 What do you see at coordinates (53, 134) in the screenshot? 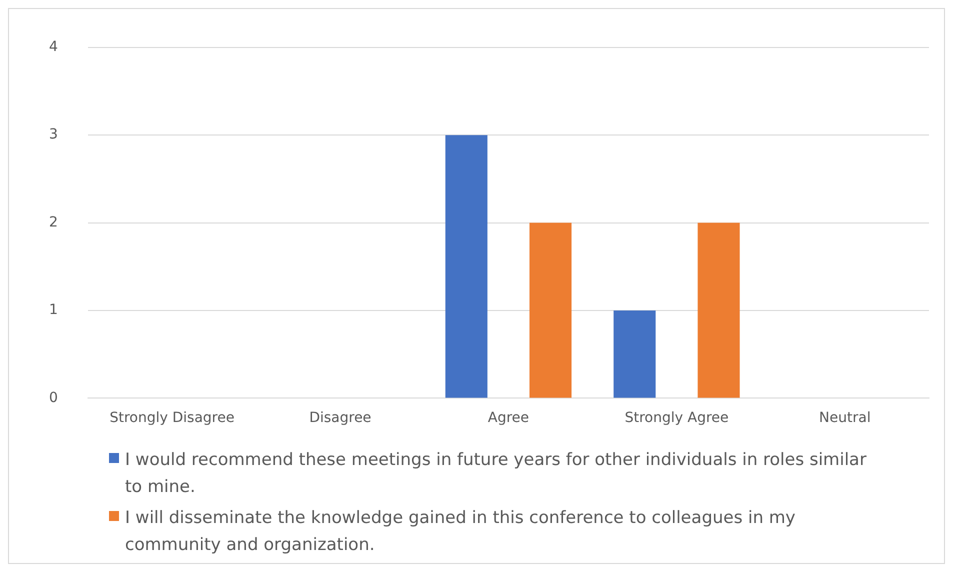
I see `y-tick-label: 3` at bounding box center [53, 134].